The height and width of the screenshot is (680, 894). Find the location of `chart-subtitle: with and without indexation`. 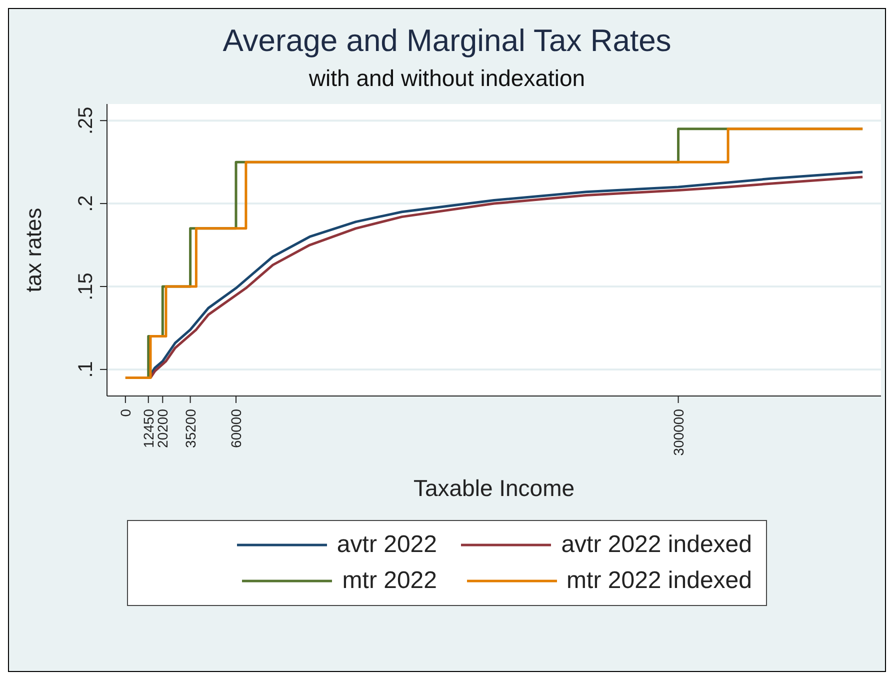

chart-subtitle: with and without indexation is located at coordinates (447, 78).